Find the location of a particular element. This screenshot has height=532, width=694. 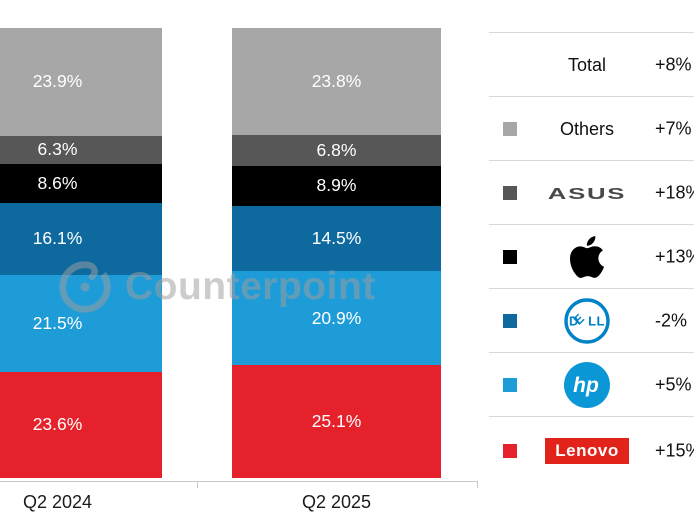

segment-value-label: 23.8% is located at coordinates (336, 81).